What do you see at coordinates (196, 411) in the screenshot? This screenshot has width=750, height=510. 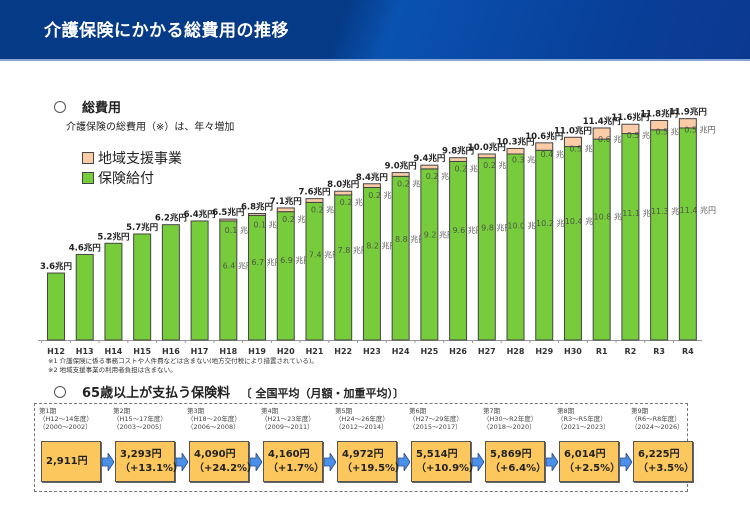 I see `period-term: 第3期` at bounding box center [196, 411].